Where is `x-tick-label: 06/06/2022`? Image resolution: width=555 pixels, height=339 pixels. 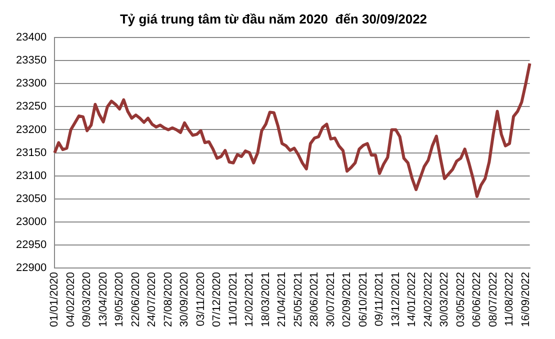
x-tick-label: 06/06/2022 is located at coordinates (477, 300).